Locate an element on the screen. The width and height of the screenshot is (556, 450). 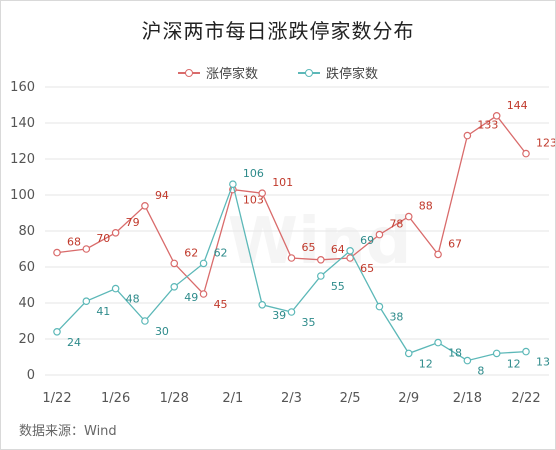
data-label-limit-up: 103 is located at coordinates (253, 200).